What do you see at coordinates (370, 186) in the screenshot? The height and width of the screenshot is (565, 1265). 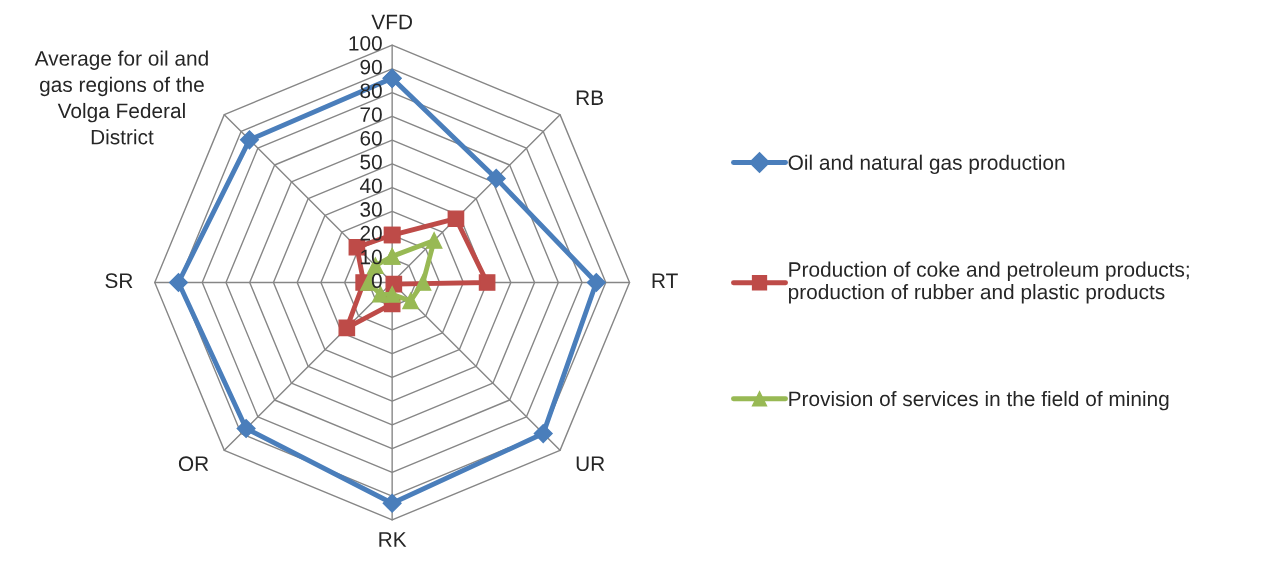 I see `y-tick-label: 40` at bounding box center [370, 186].